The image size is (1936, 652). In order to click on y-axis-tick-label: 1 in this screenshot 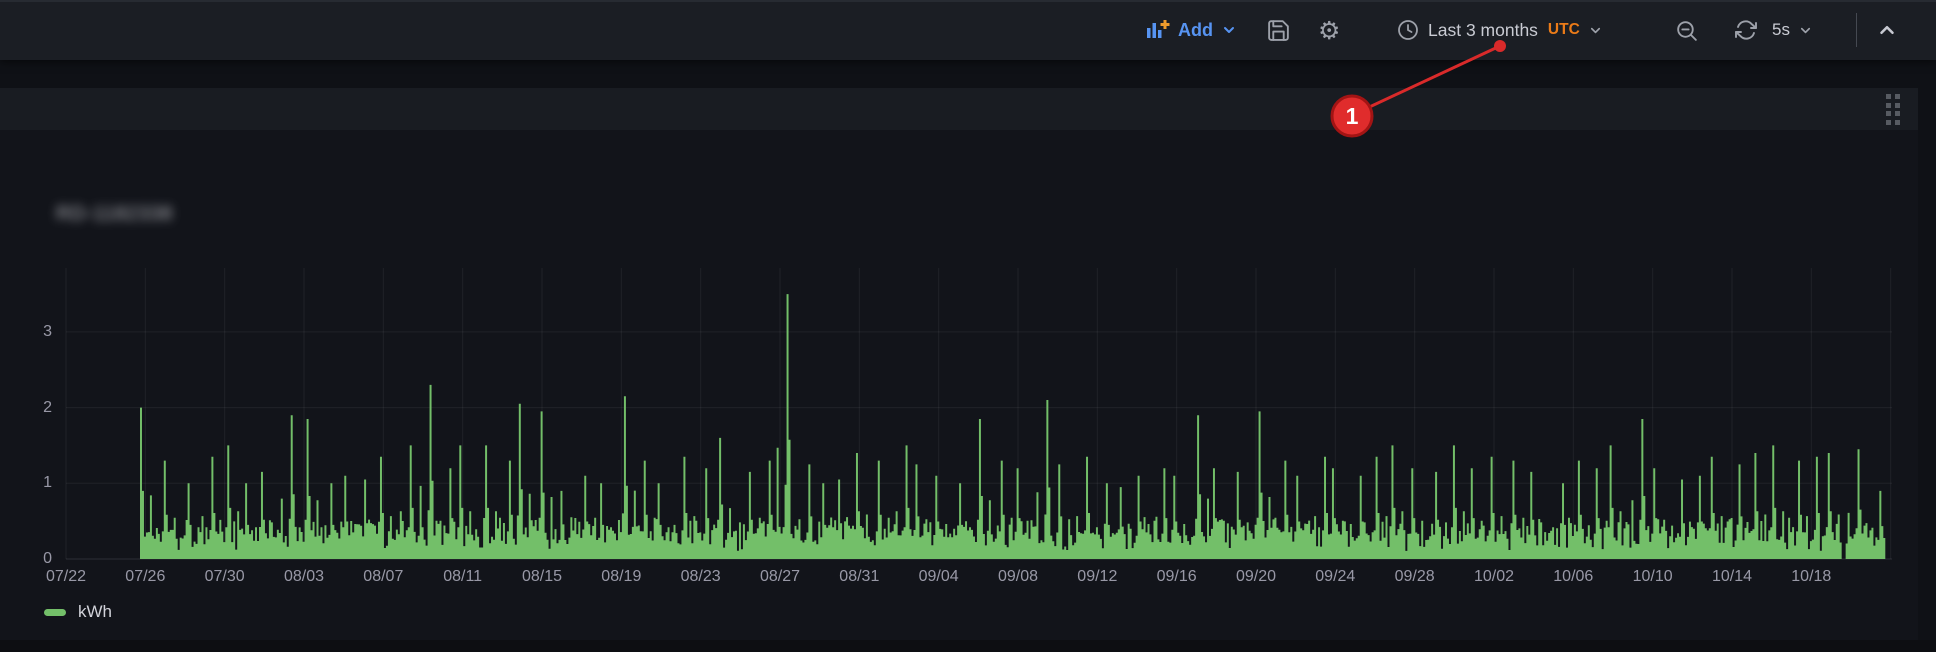, I will do `click(47, 483)`.